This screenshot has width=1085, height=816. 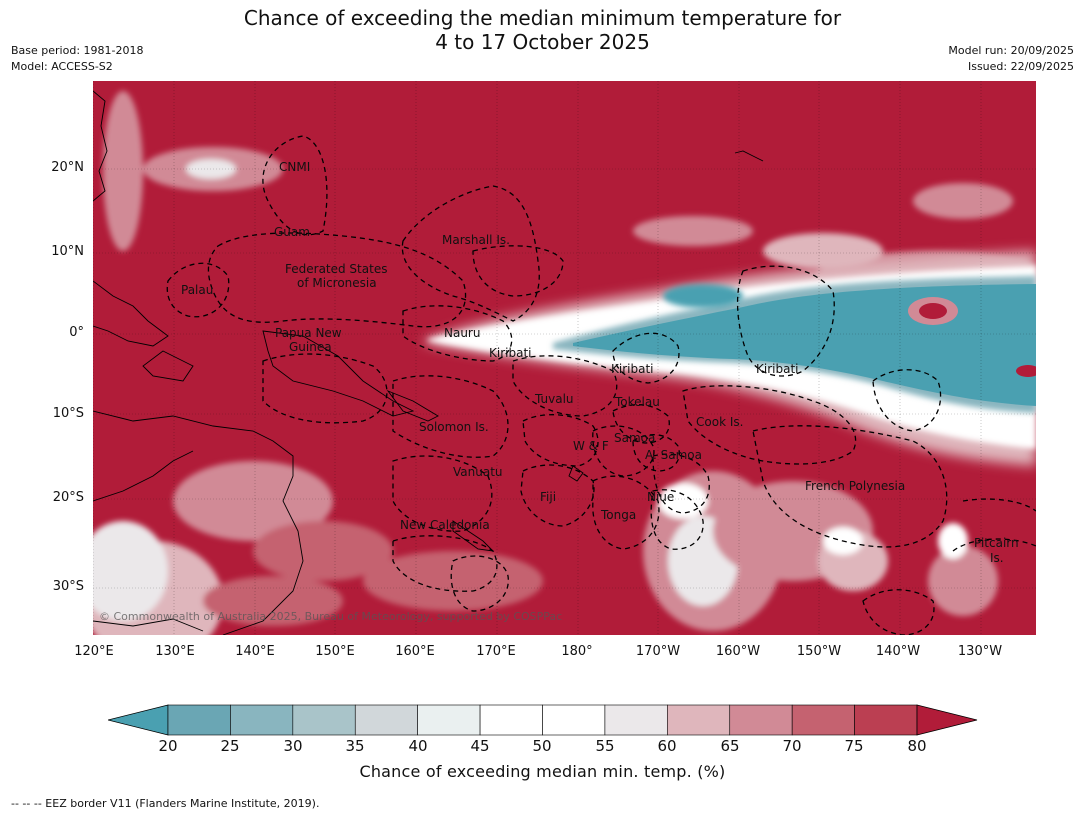 I want to click on label-fsm-2: of Micronesia, so click(x=337, y=283).